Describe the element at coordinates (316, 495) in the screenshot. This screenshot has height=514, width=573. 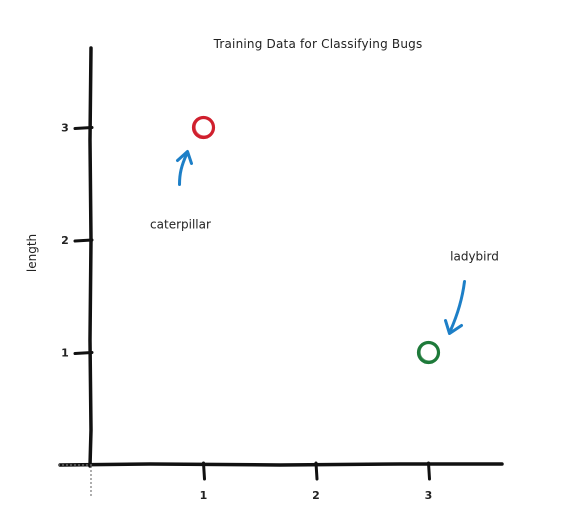
I see `x-tick-label: 2` at that location.